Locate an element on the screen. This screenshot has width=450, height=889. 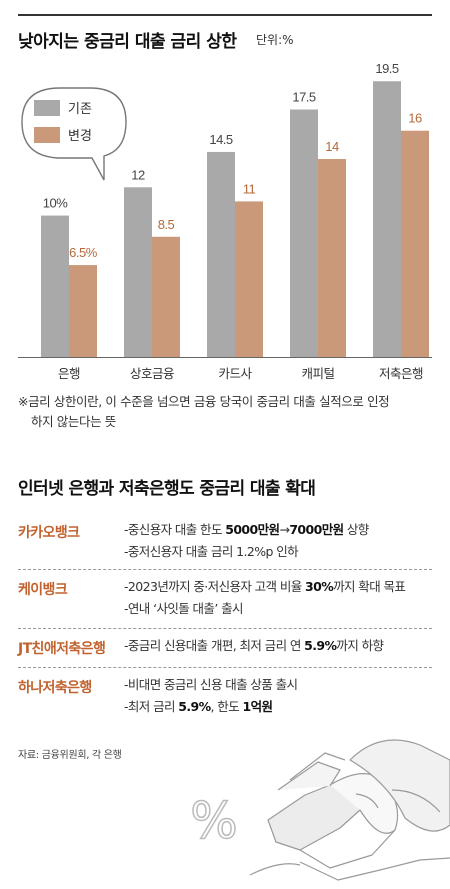
bank-description: -비대면 중금리 신용 대출 상품 출시 -최저 금리 5.9%, 한도 1억원 is located at coordinates (211, 696).